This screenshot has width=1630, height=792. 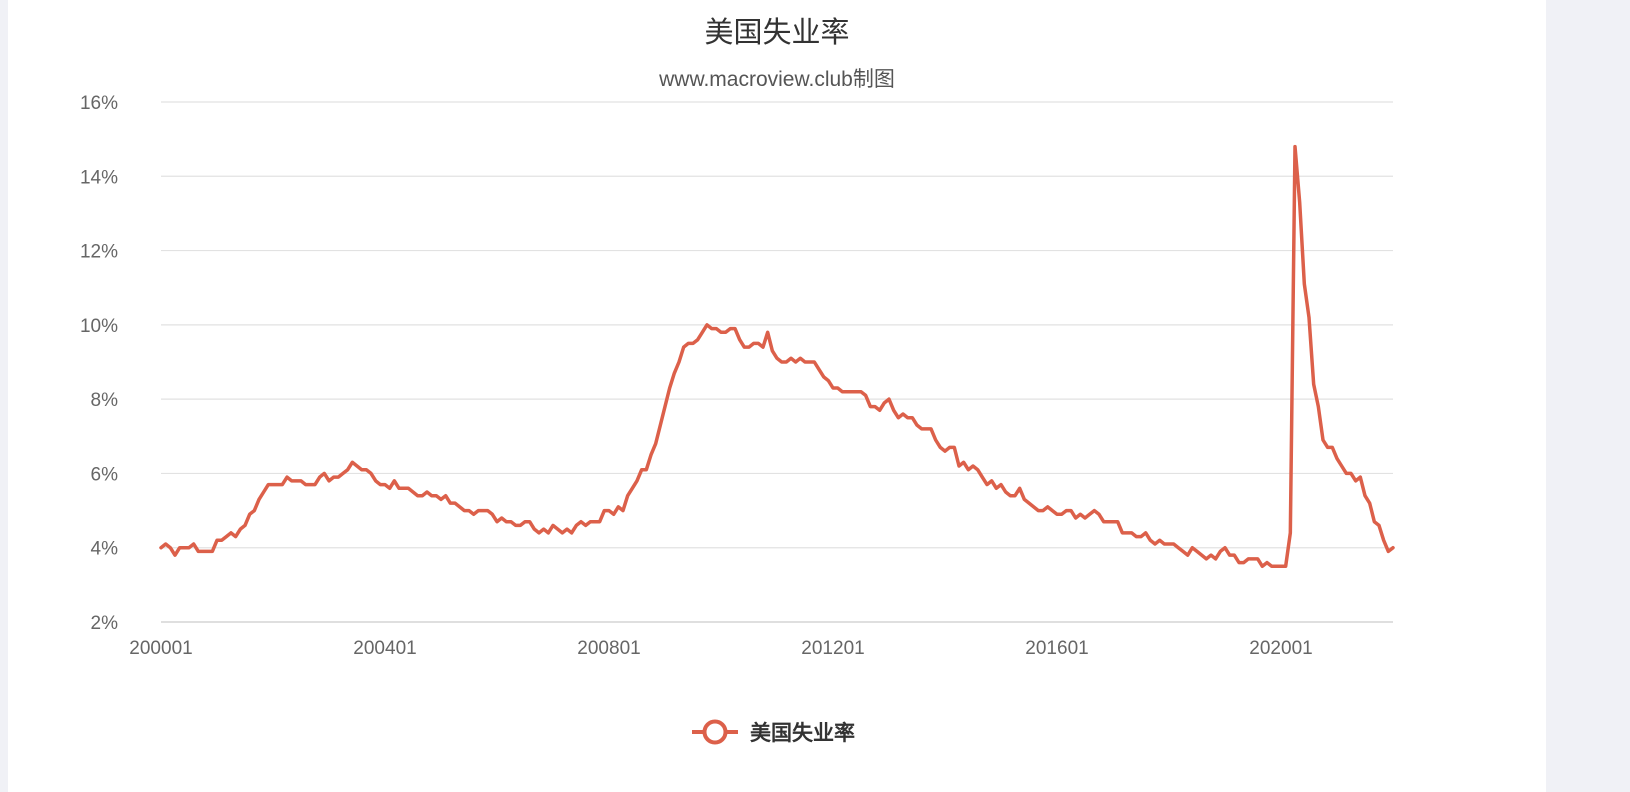 I want to click on chart-title: 美国失业率, so click(x=776, y=32).